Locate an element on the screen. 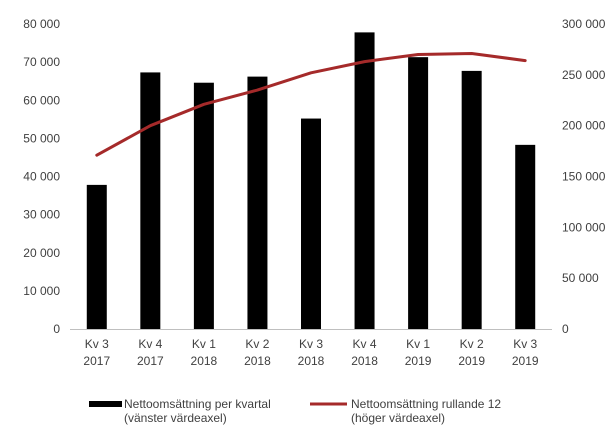 The width and height of the screenshot is (616, 425). right-tick-label: 0 is located at coordinates (565, 329).